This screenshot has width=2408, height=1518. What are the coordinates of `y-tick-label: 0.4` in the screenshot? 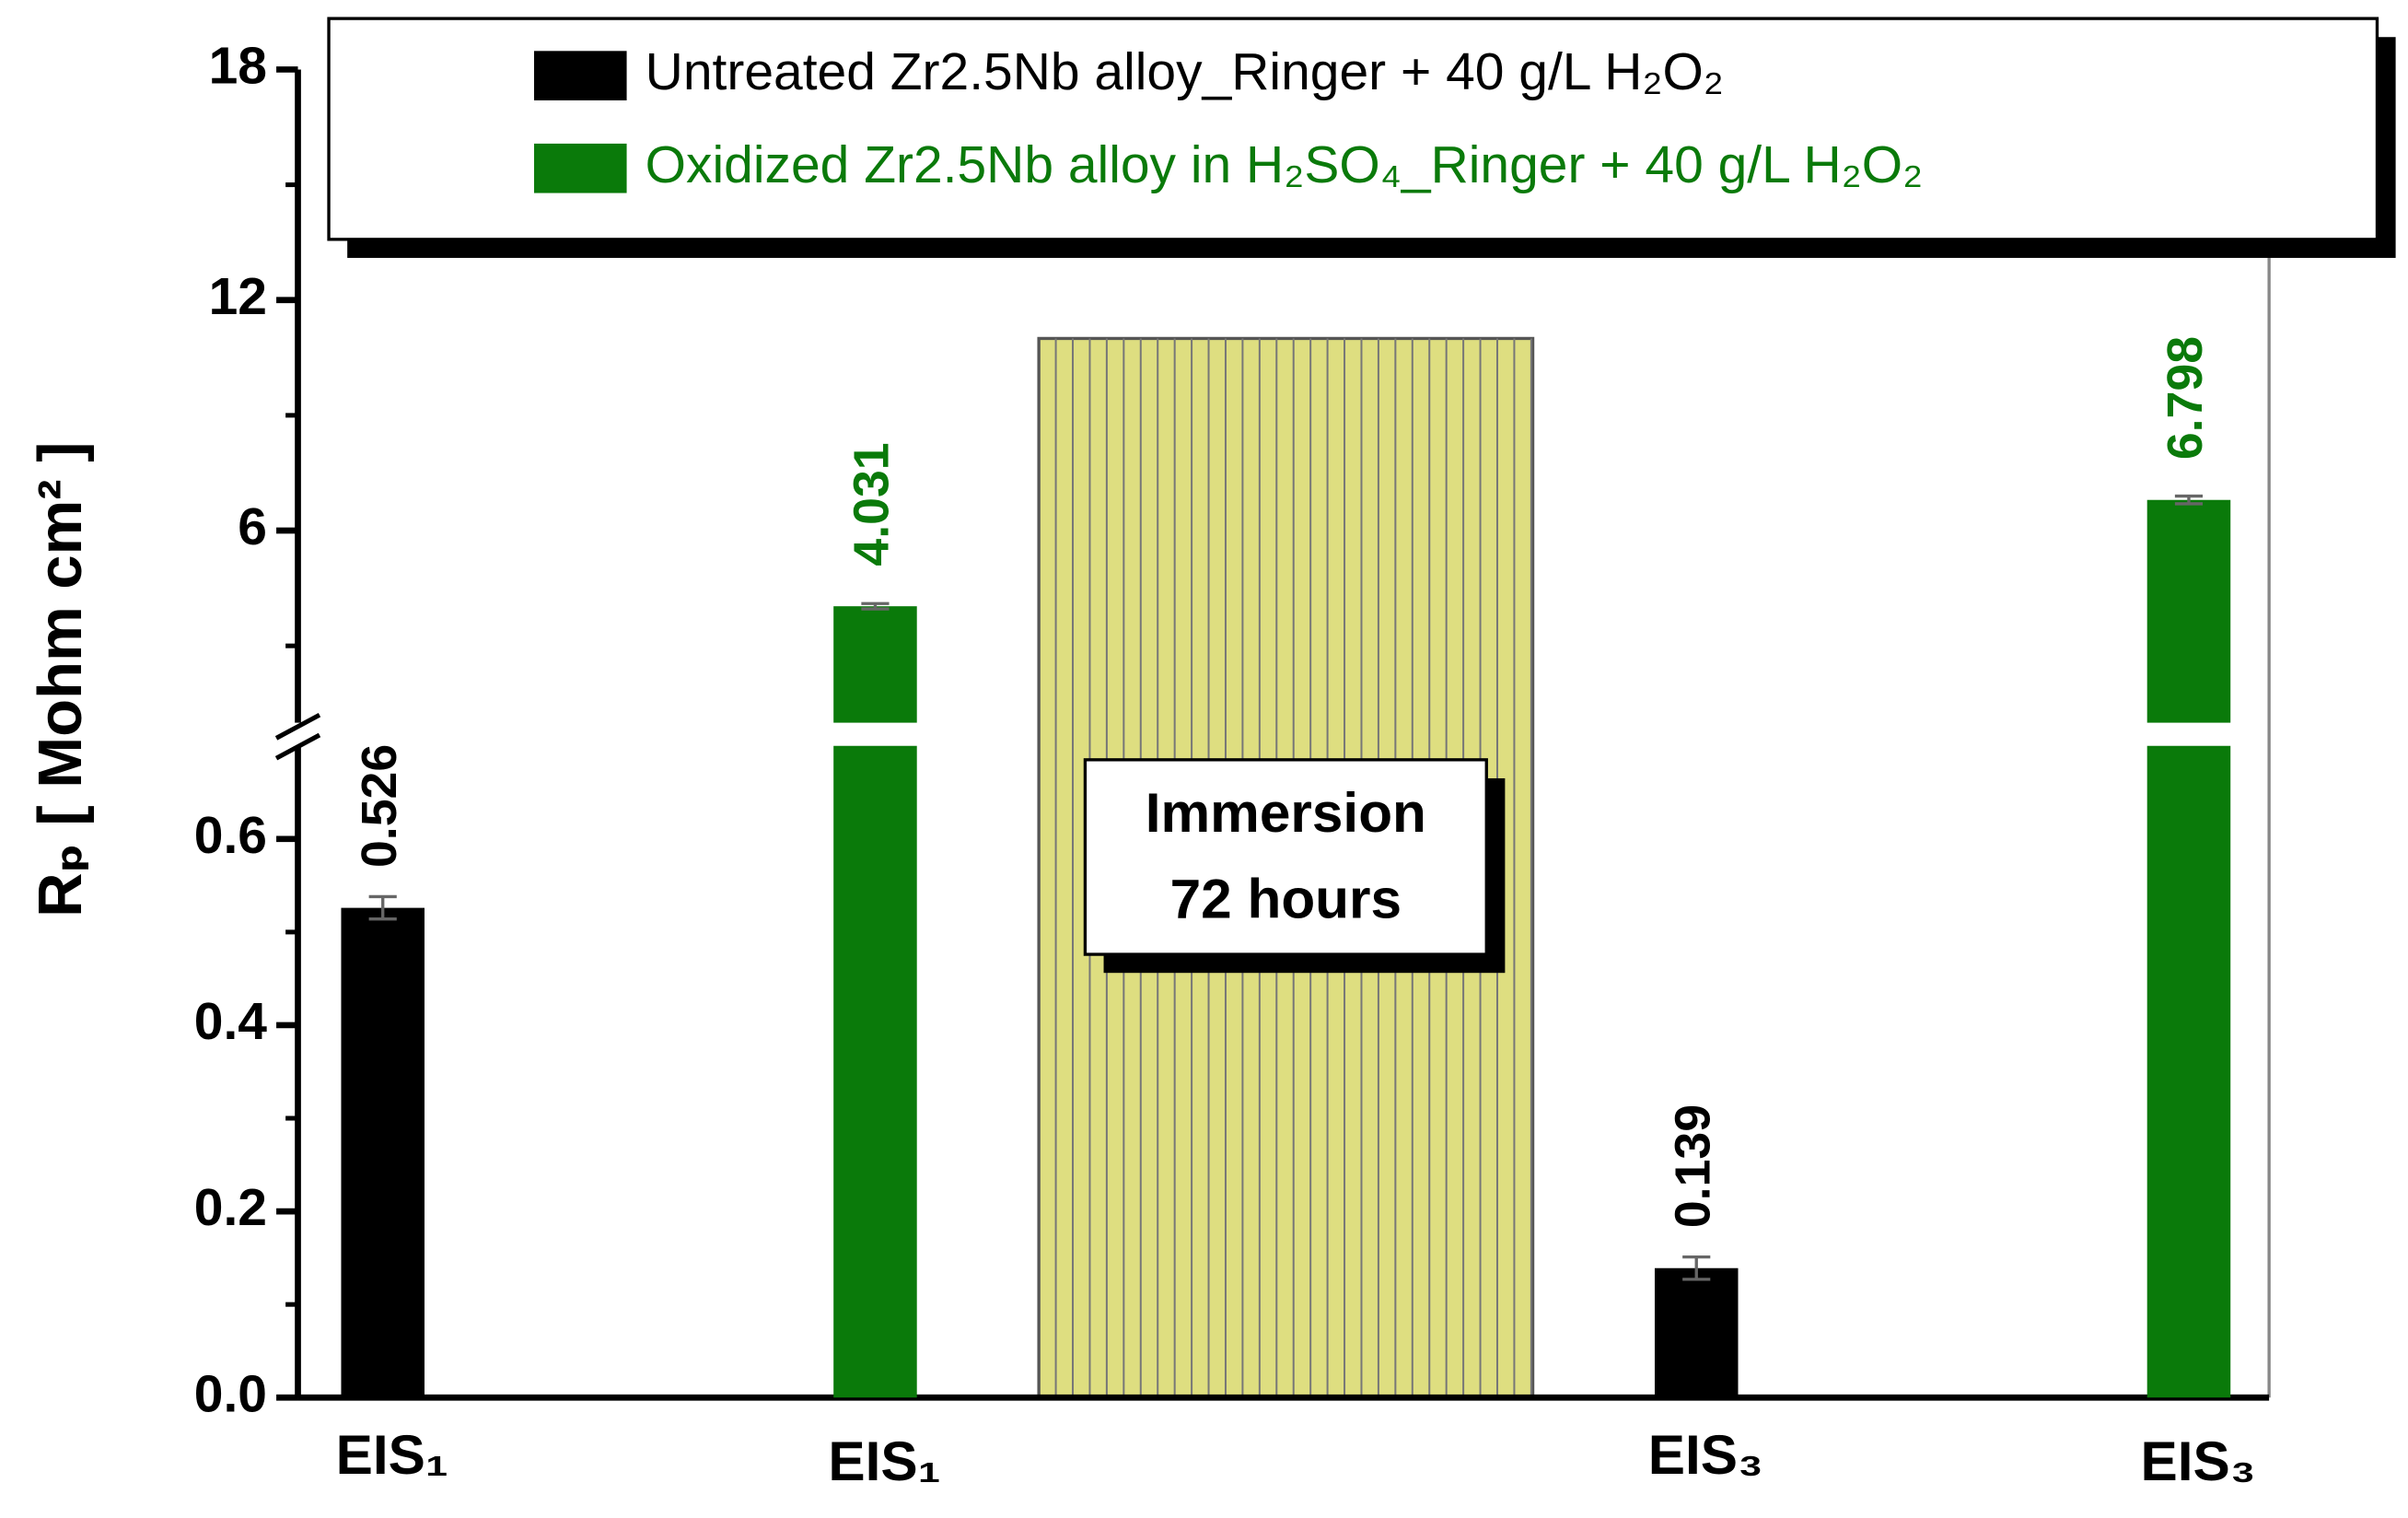 It's located at (231, 1021).